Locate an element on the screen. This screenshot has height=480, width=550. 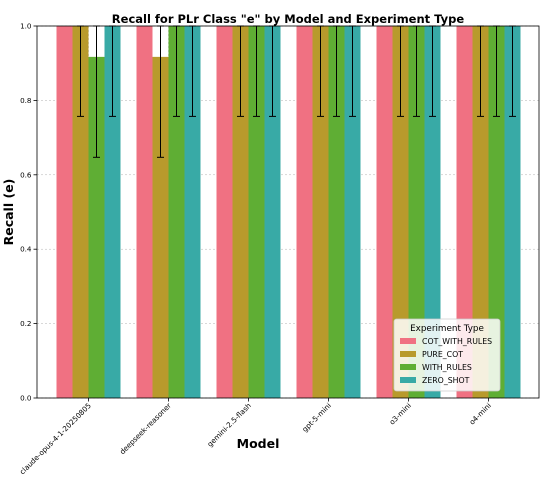
y-tick-label: 0.4 is located at coordinates (26, 249).